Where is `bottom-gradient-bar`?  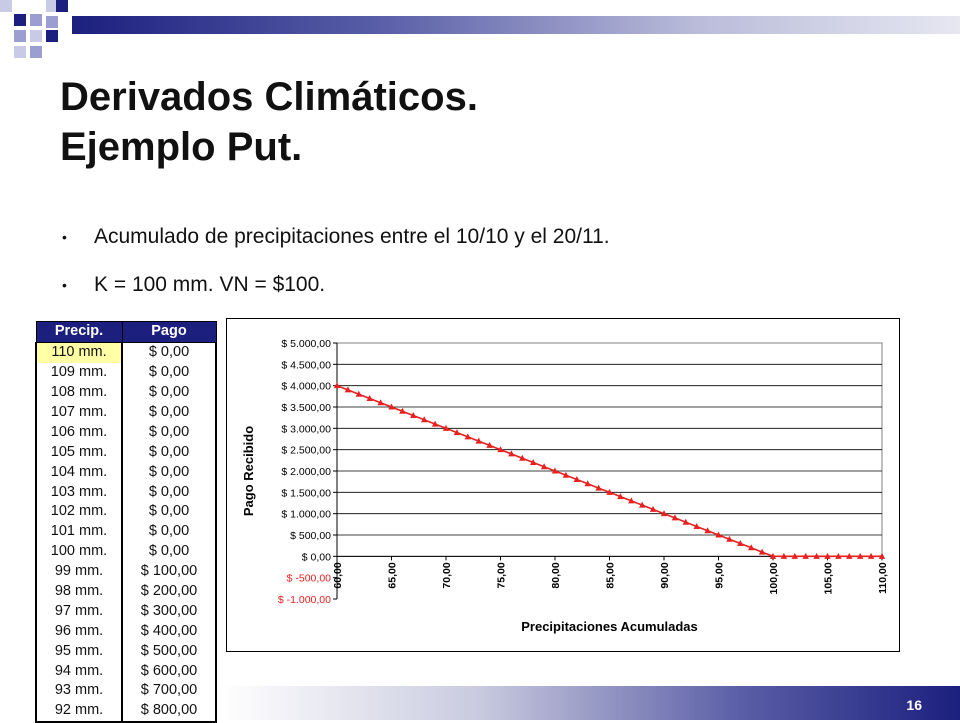 bottom-gradient-bar is located at coordinates (590, 703).